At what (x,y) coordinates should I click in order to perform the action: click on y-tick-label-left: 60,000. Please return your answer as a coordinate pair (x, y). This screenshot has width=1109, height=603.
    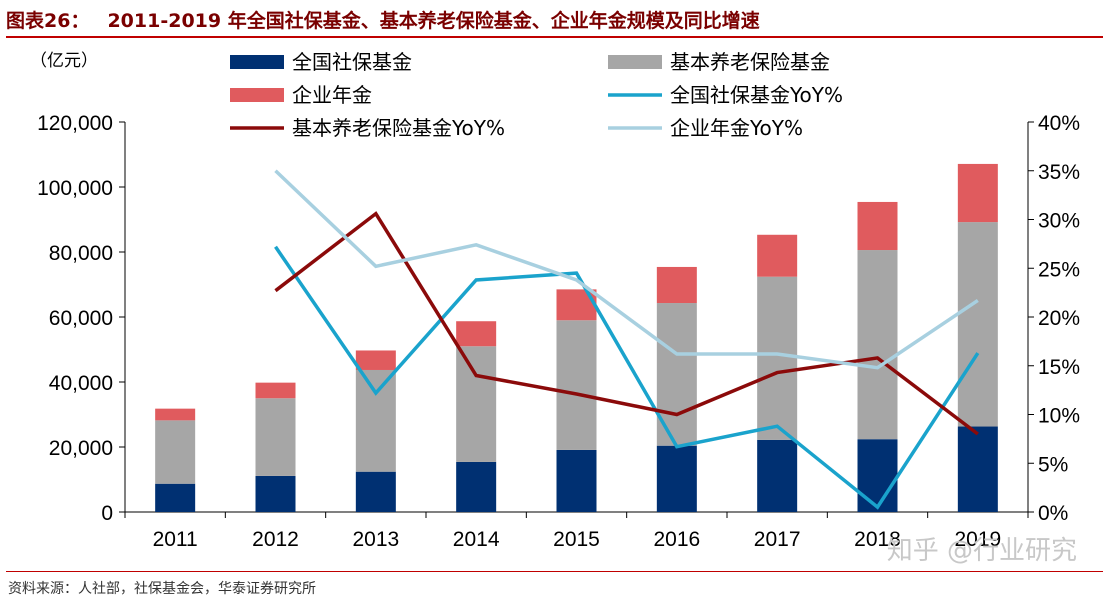
    Looking at the image, I should click on (81, 318).